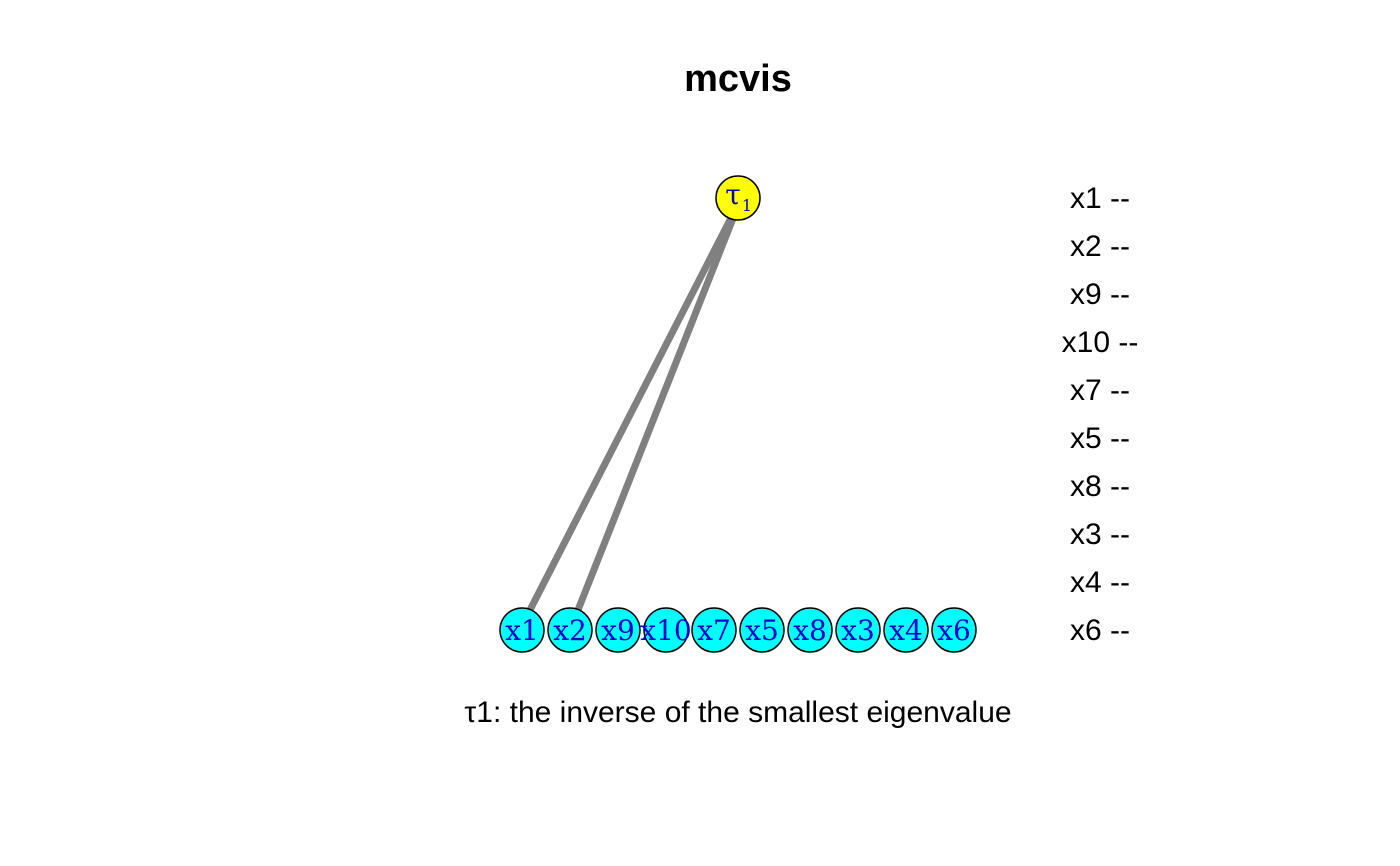 The image size is (1400, 866). I want to click on legend-item: x3 --, so click(1100, 534).